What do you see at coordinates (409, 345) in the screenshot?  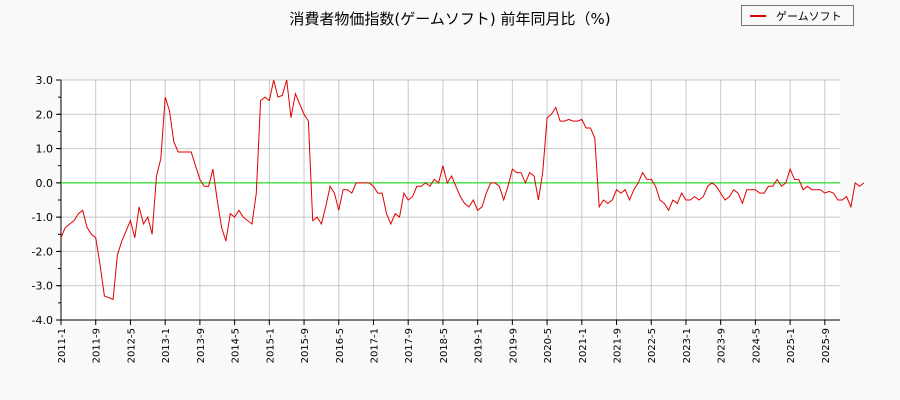 I see `x-tick-label: 2017-9` at bounding box center [409, 345].